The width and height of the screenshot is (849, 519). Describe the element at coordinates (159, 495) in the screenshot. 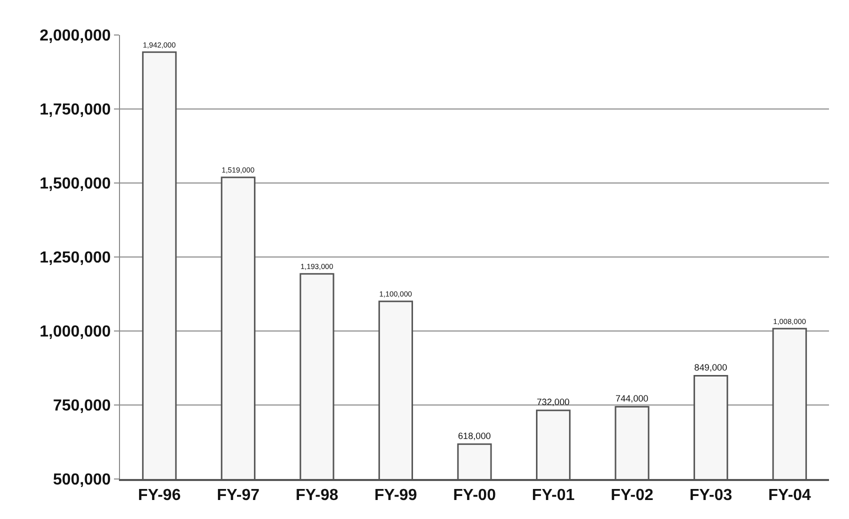

I see `x-tick-label: FY-96` at that location.